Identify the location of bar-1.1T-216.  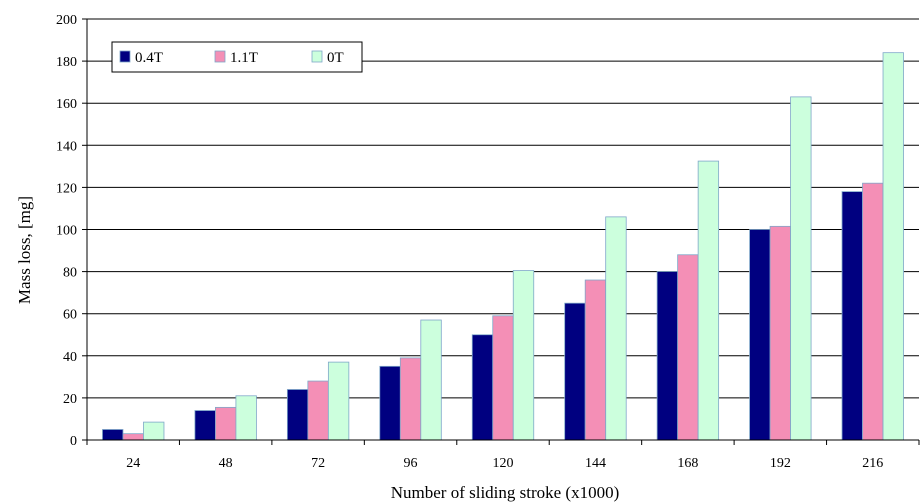
(873, 311).